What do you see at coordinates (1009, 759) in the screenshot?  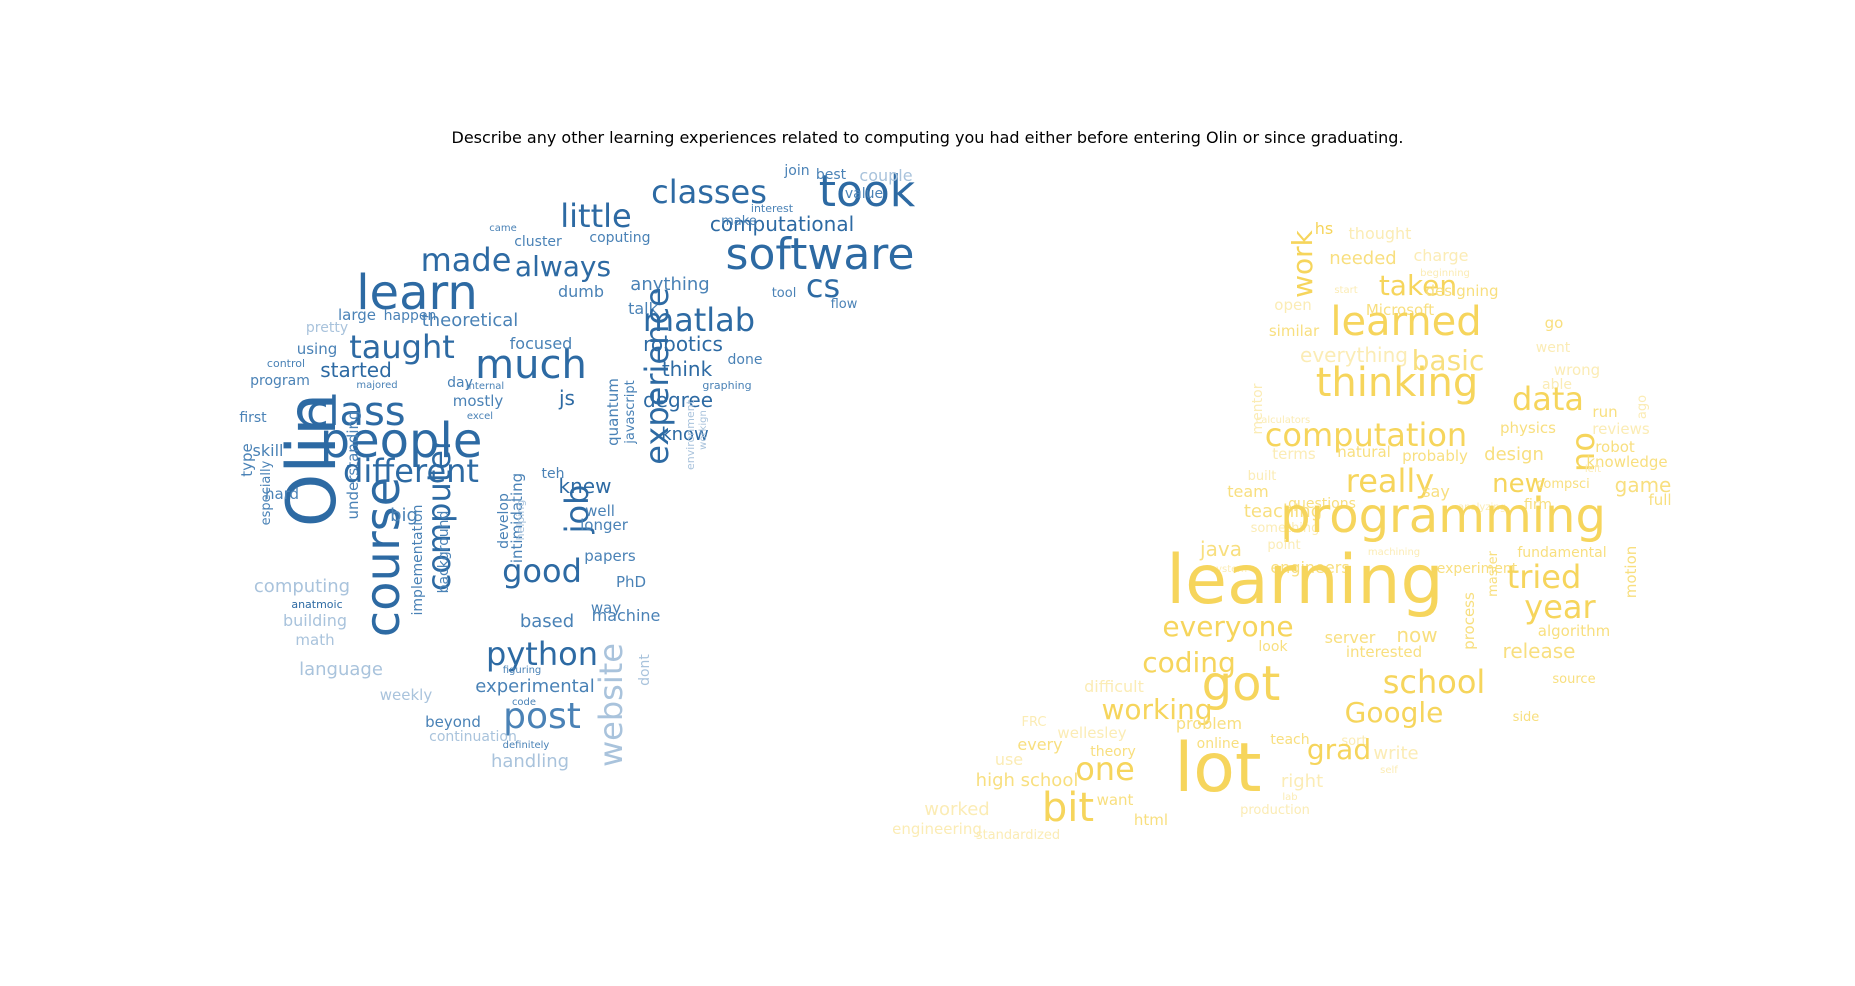 I see `right-word-use: use` at bounding box center [1009, 759].